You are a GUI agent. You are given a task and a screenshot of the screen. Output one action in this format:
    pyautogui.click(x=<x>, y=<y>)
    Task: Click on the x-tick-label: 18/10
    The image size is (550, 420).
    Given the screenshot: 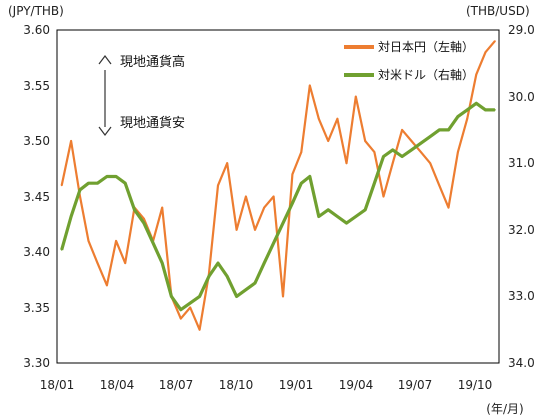 What is the action you would take?
    pyautogui.click(x=236, y=385)
    